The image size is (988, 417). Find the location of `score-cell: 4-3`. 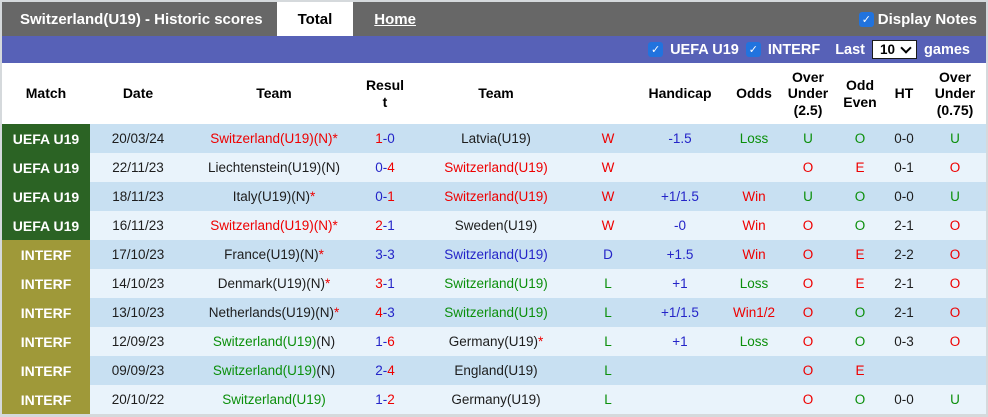

score-cell: 4-3 is located at coordinates (385, 312).